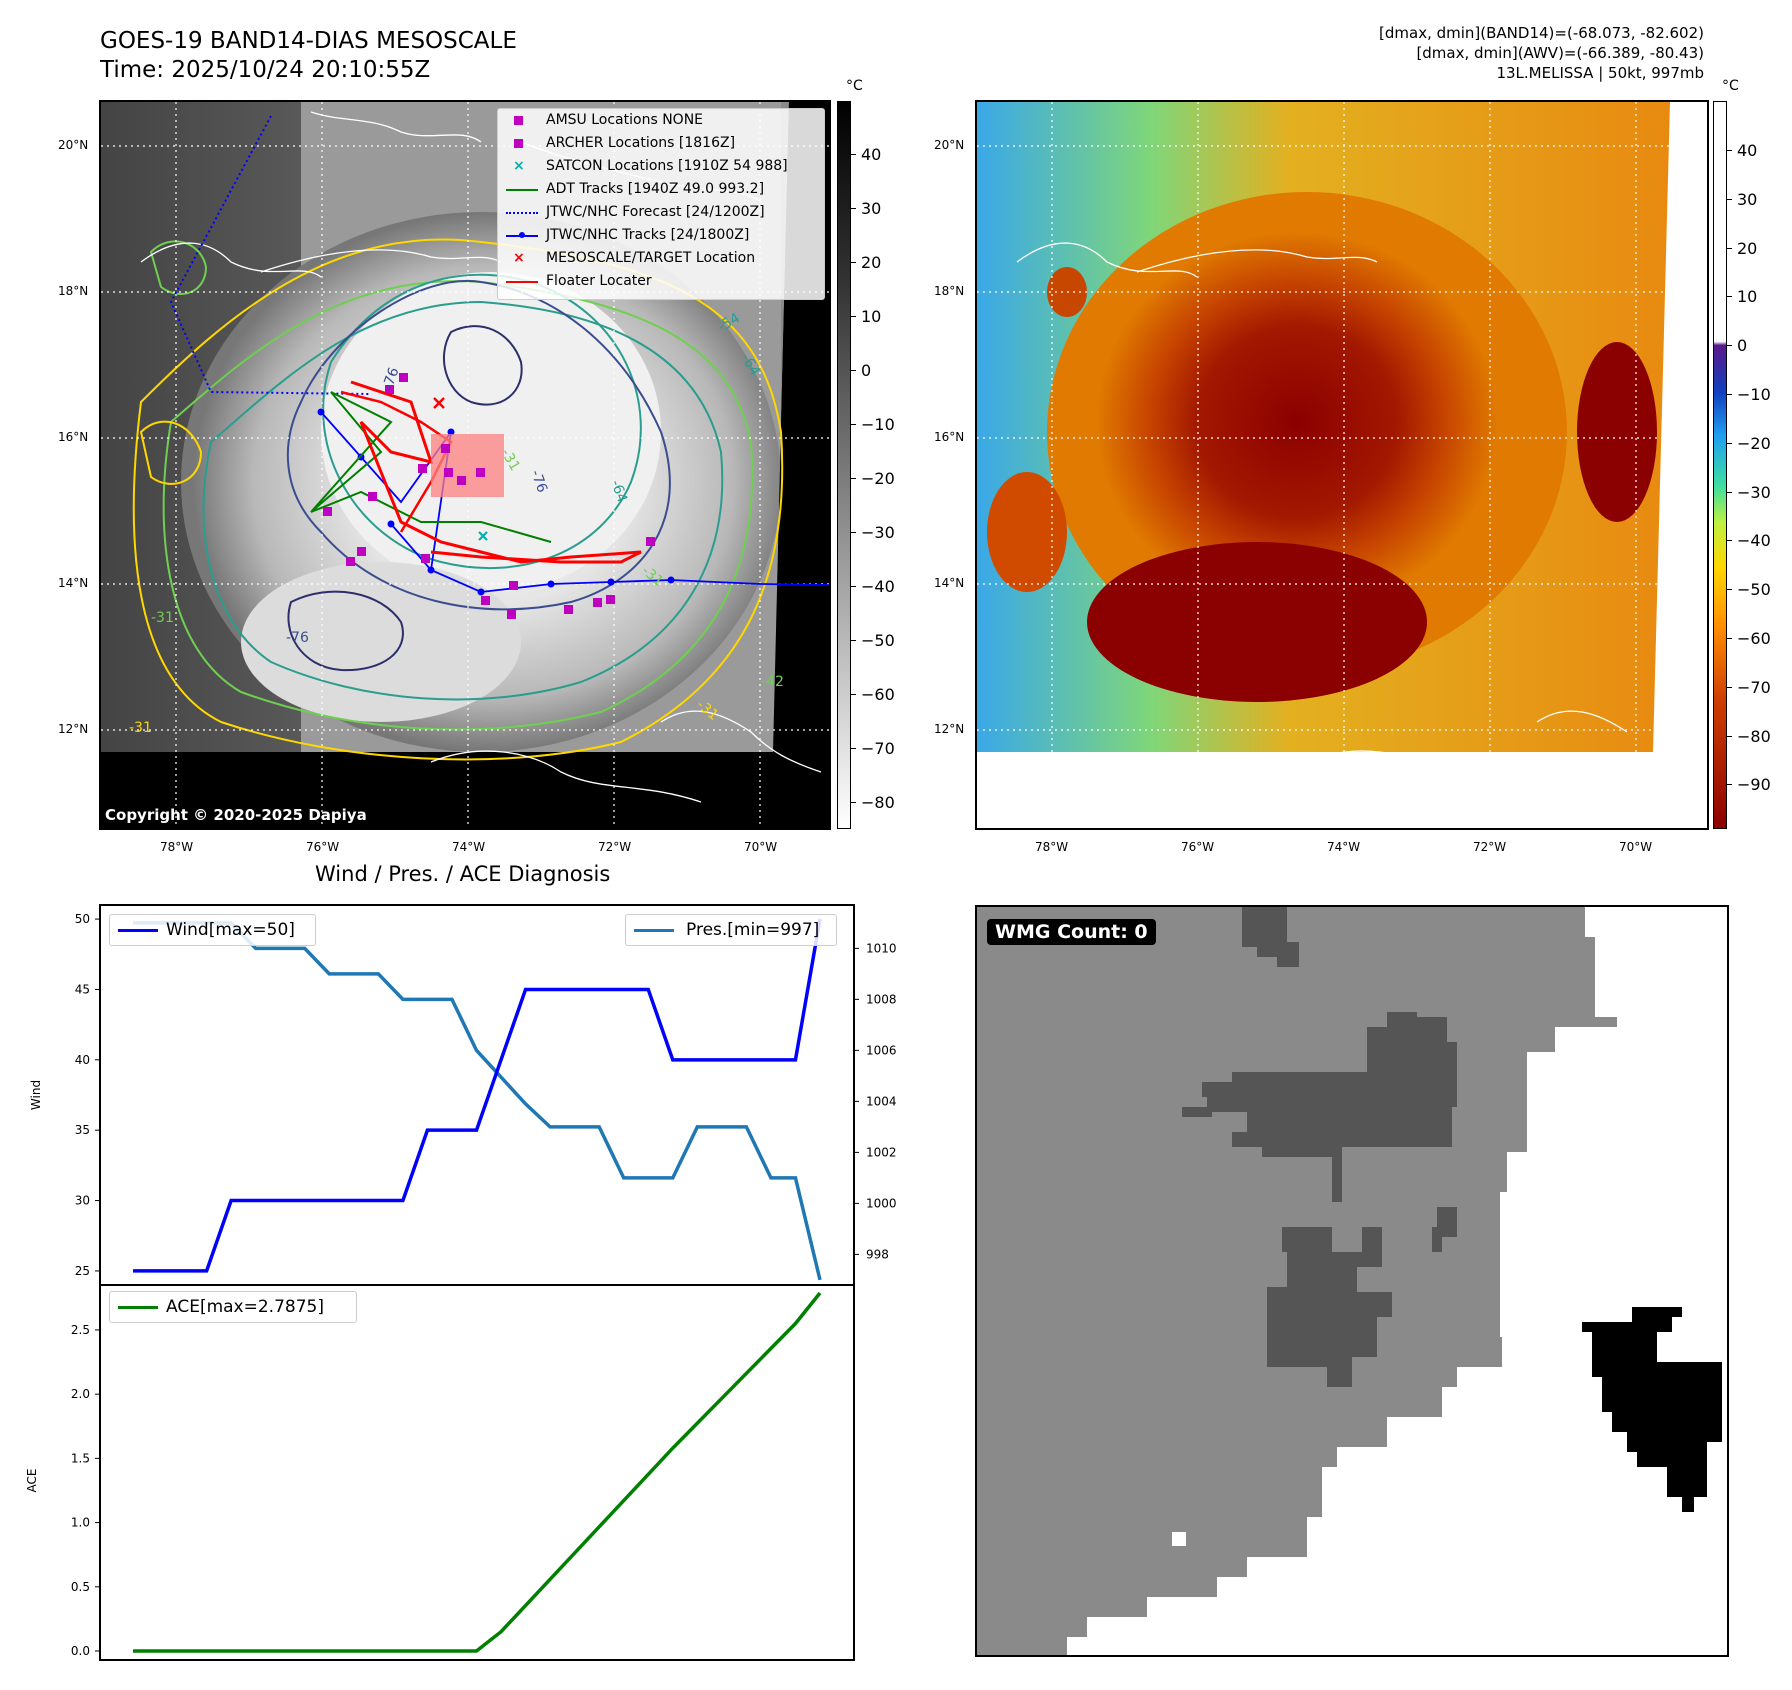 This screenshot has width=1792, height=1690. Describe the element at coordinates (661, 120) in the screenshot. I see `legend-amsu: AMSU Locations NONE` at that location.